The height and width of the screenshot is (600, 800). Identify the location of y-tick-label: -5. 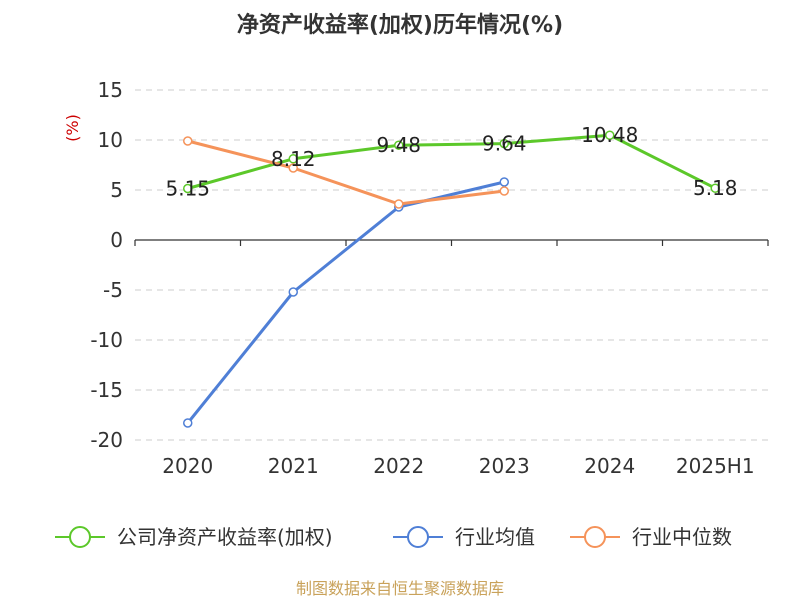
(113, 290).